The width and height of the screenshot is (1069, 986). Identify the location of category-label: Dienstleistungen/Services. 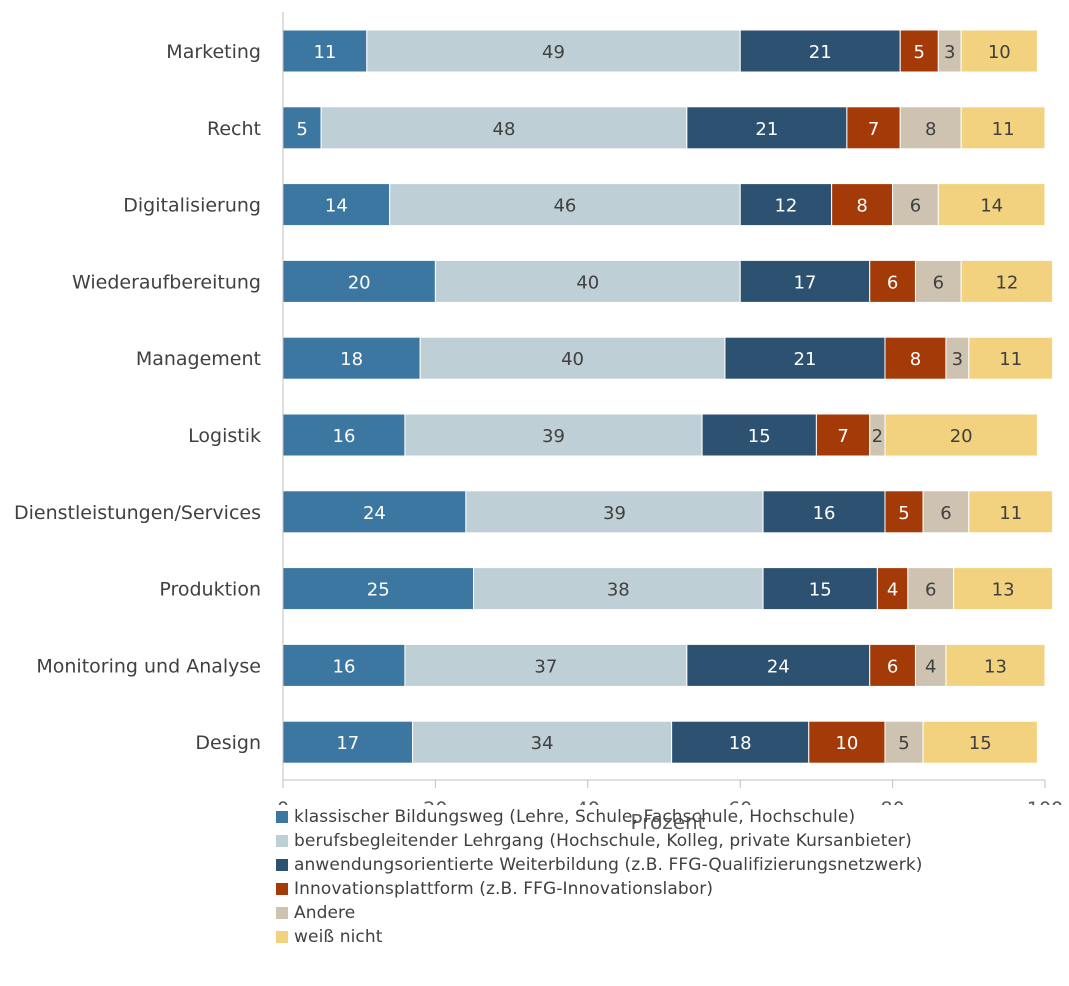
(137, 513).